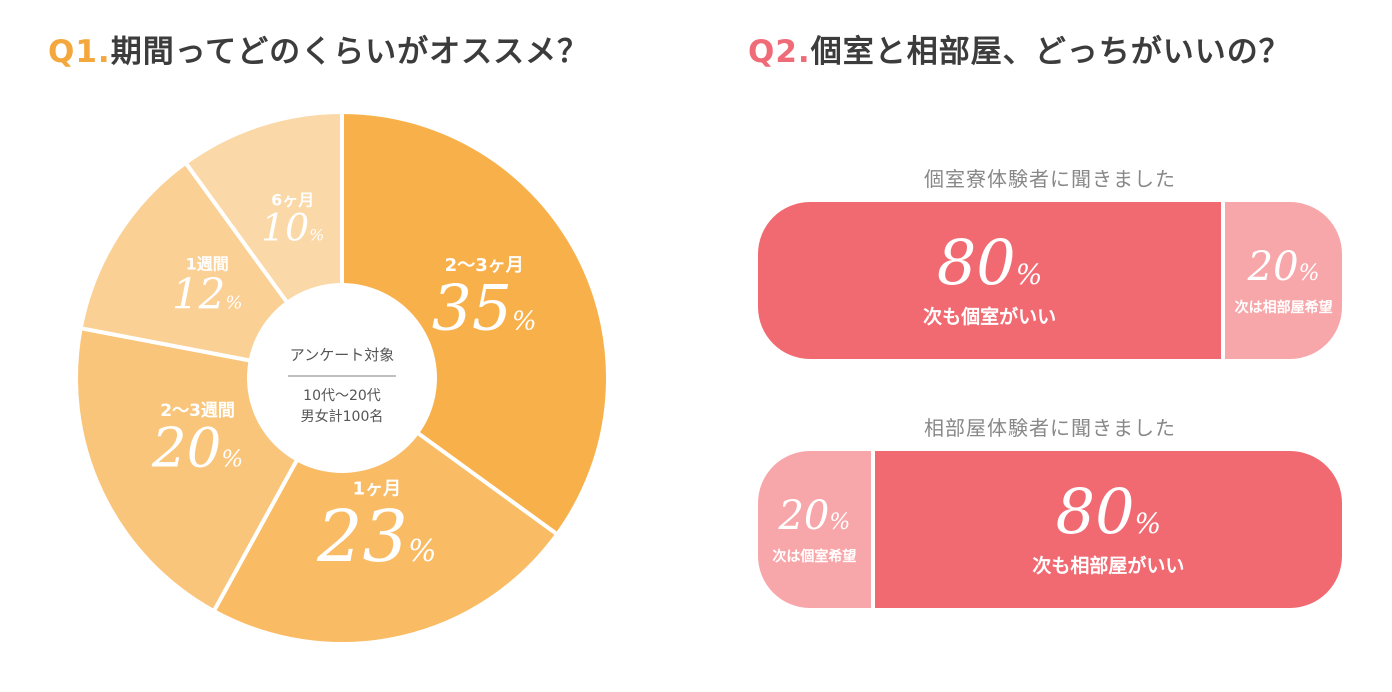 The width and height of the screenshot is (1392, 692). What do you see at coordinates (1050, 179) in the screenshot?
I see `bar1-subtitle: 個室寮体験者に聞きました` at bounding box center [1050, 179].